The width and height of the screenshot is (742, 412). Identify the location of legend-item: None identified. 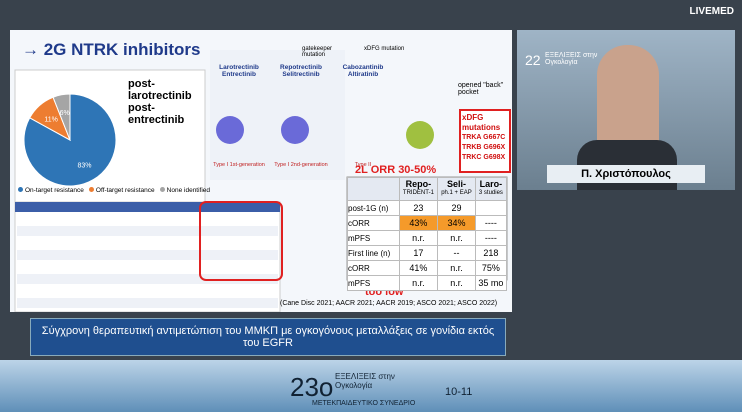
(185, 190).